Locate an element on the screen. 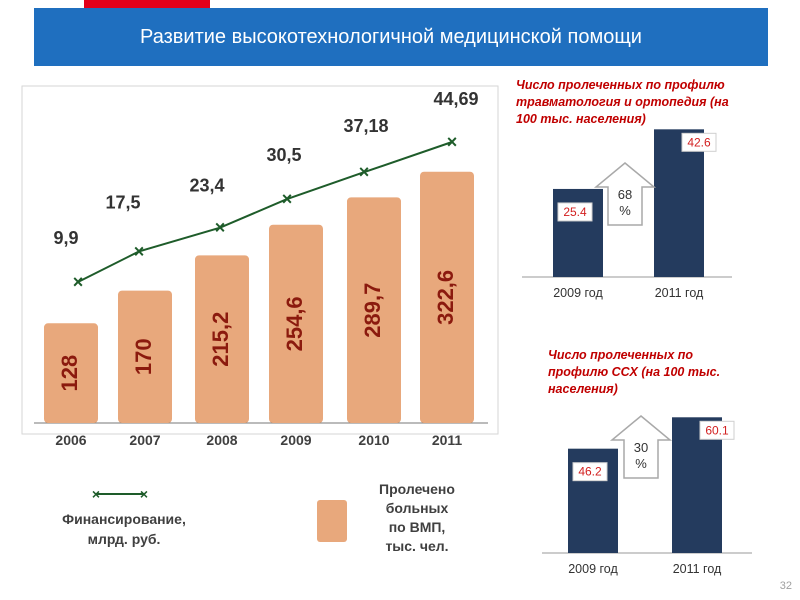 The width and height of the screenshot is (800, 600). x-tick-label: 2007 is located at coordinates (144, 440).